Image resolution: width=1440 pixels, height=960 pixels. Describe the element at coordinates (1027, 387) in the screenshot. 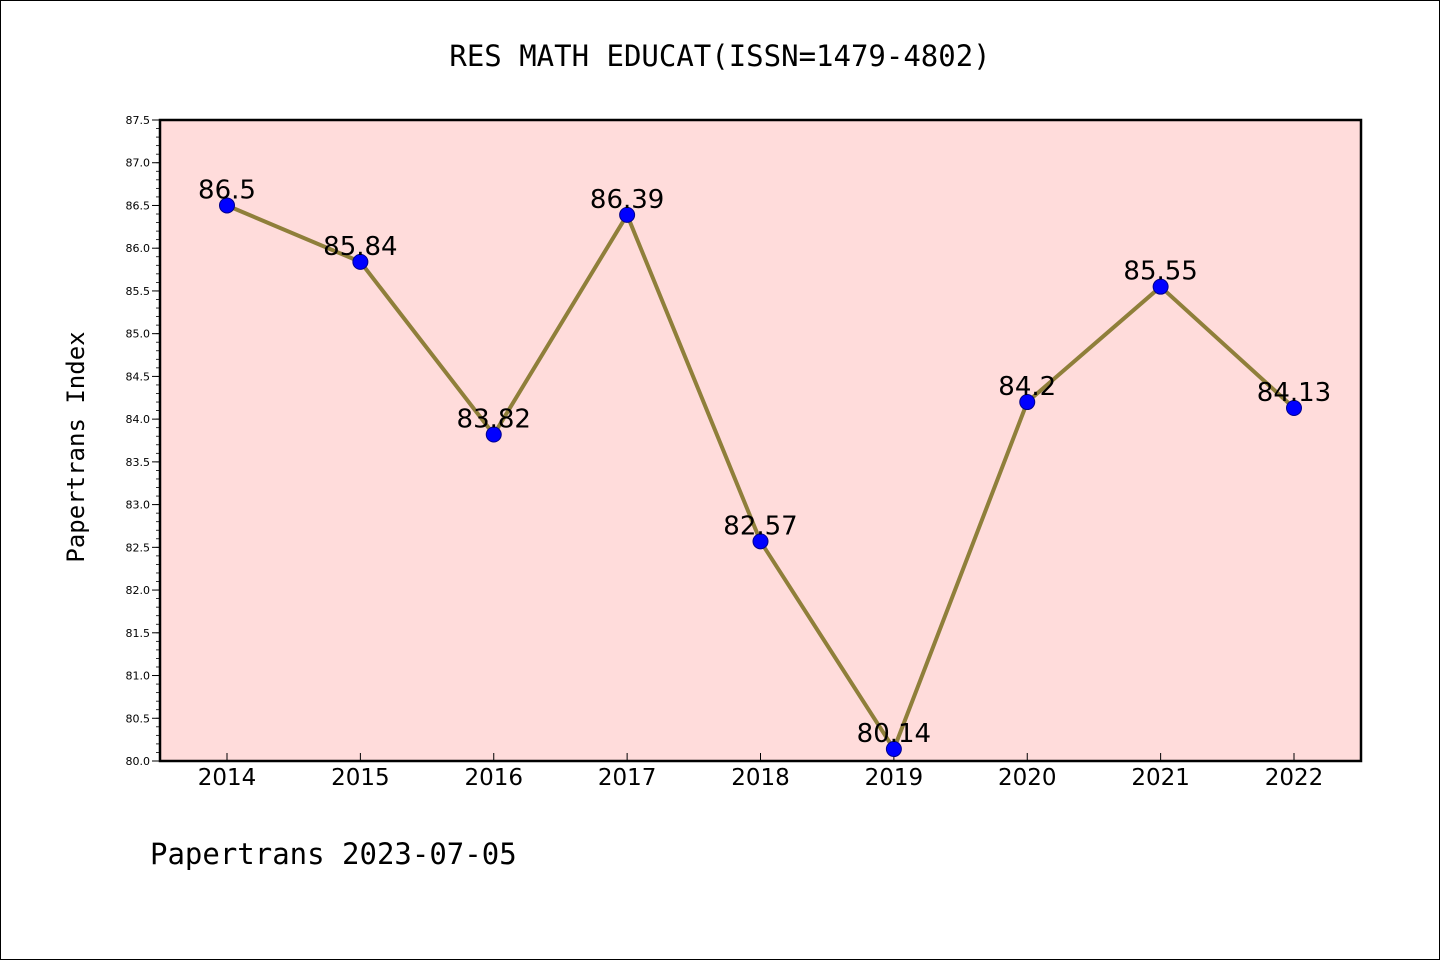

I see `data-label: 84.2` at that location.